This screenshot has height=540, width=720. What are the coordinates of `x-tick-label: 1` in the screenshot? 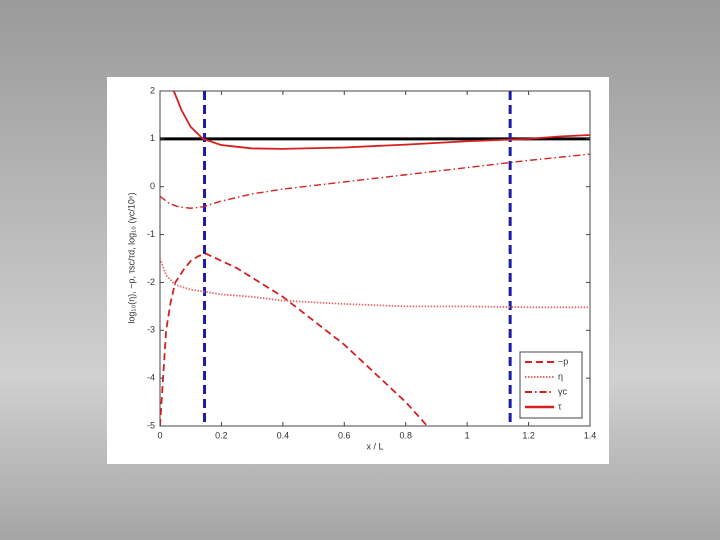 It's located at (467, 435).